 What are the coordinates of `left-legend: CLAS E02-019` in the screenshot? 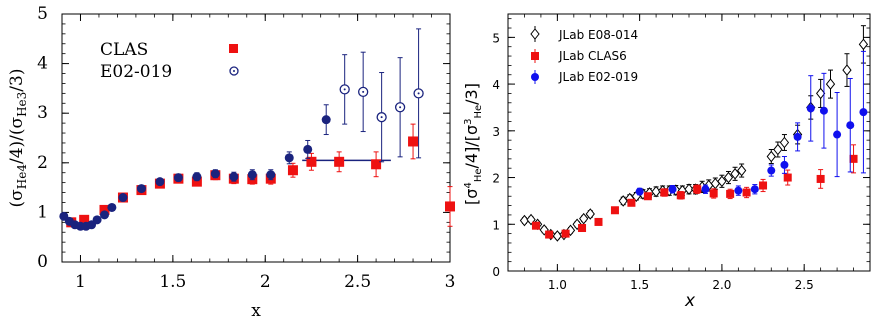 It's located at (169, 61).